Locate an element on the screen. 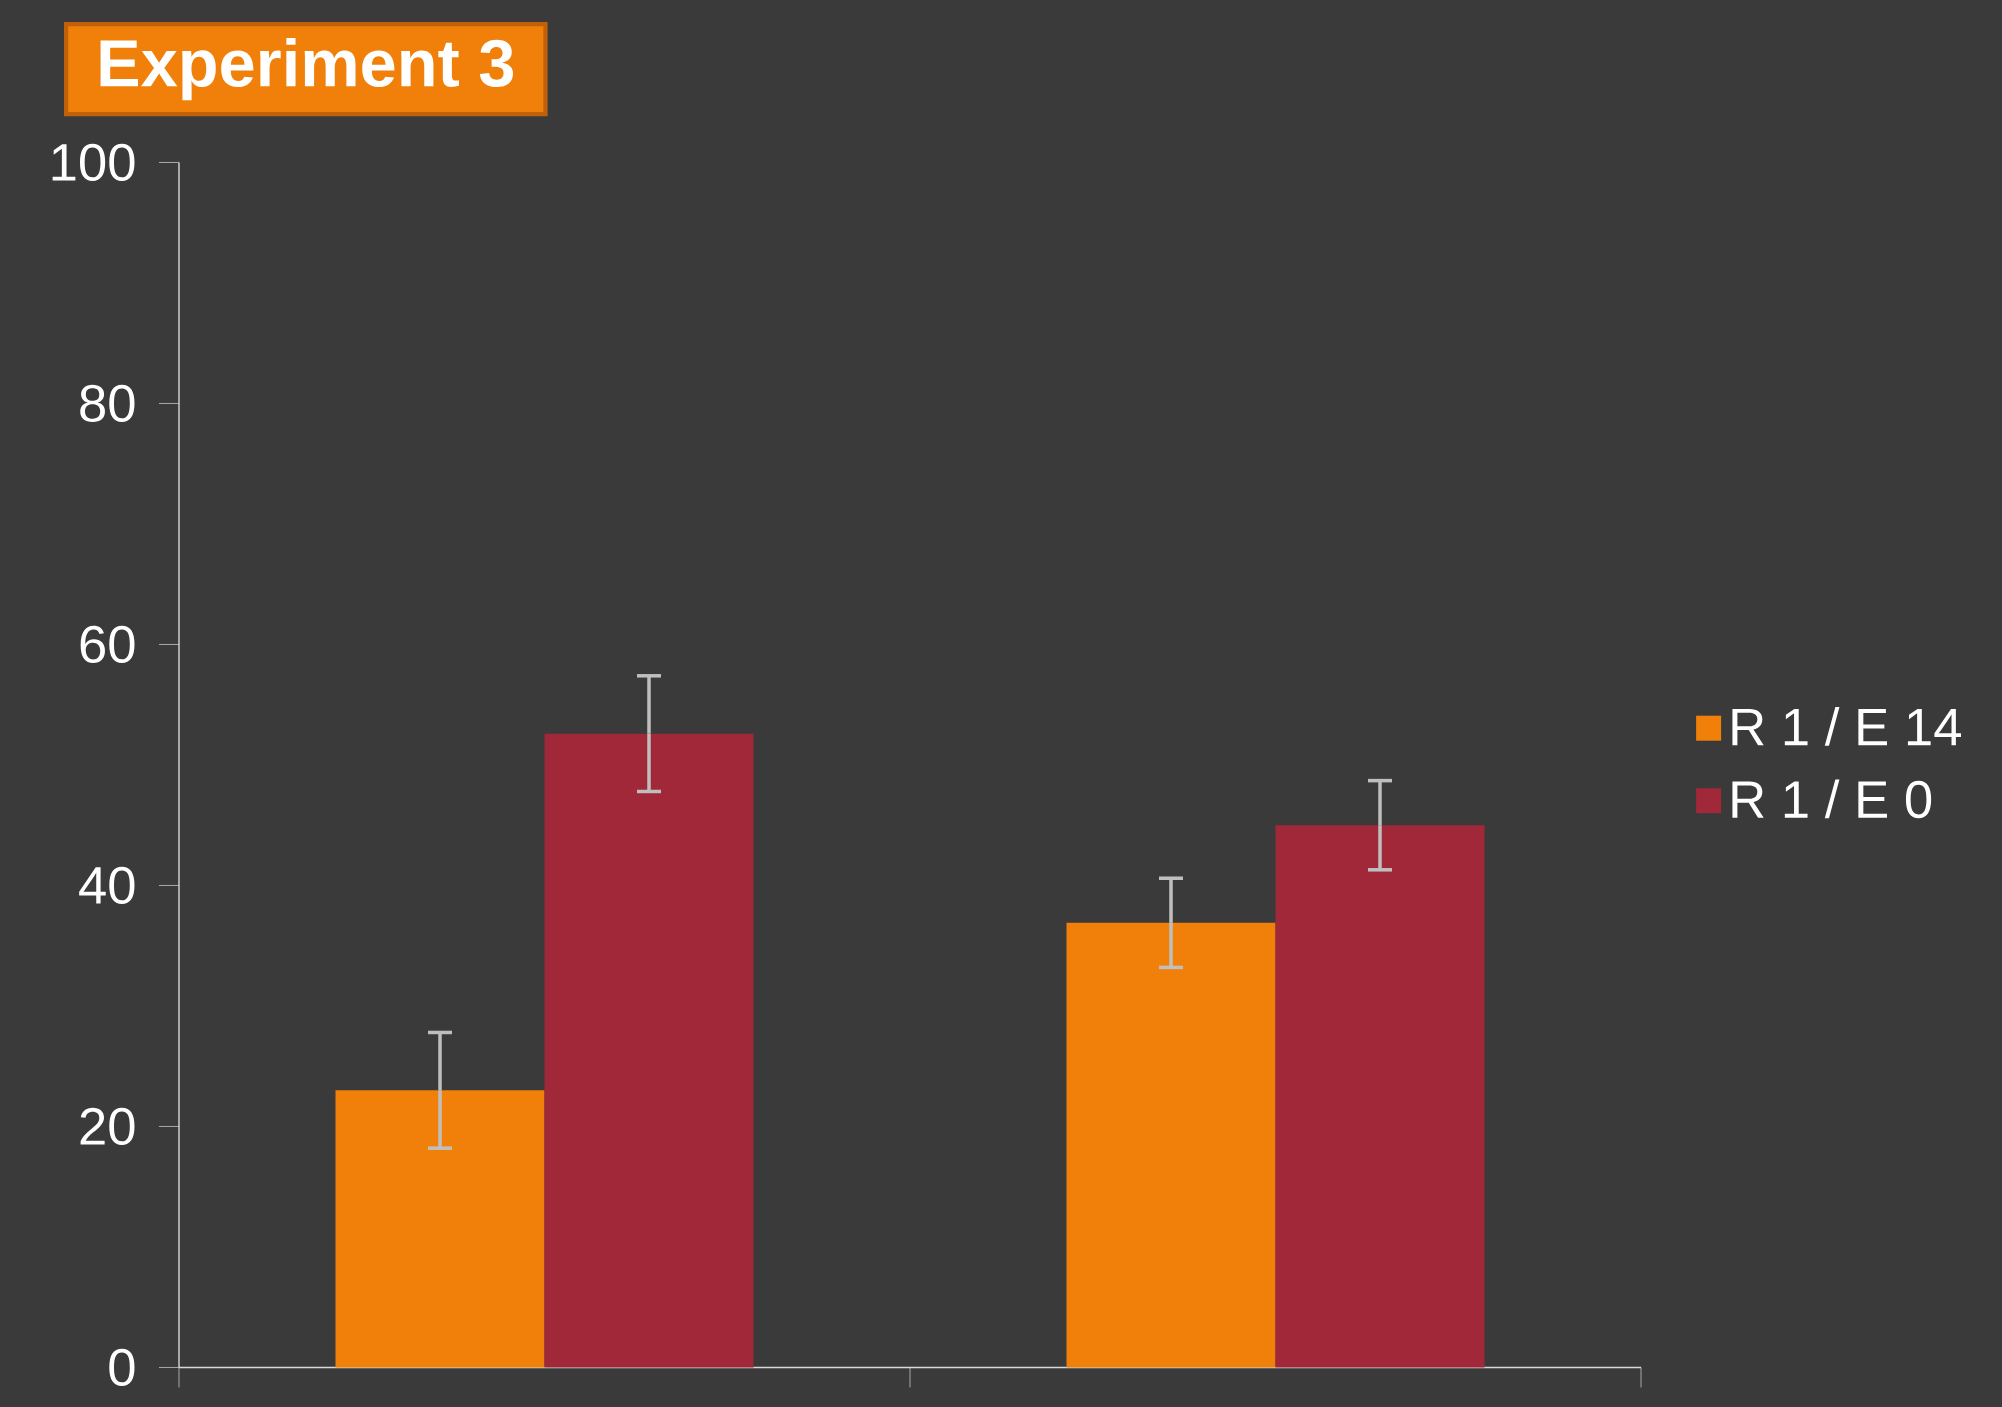 The image size is (2002, 1407). legend-label: R 1 / E 0 is located at coordinates (1832, 799).